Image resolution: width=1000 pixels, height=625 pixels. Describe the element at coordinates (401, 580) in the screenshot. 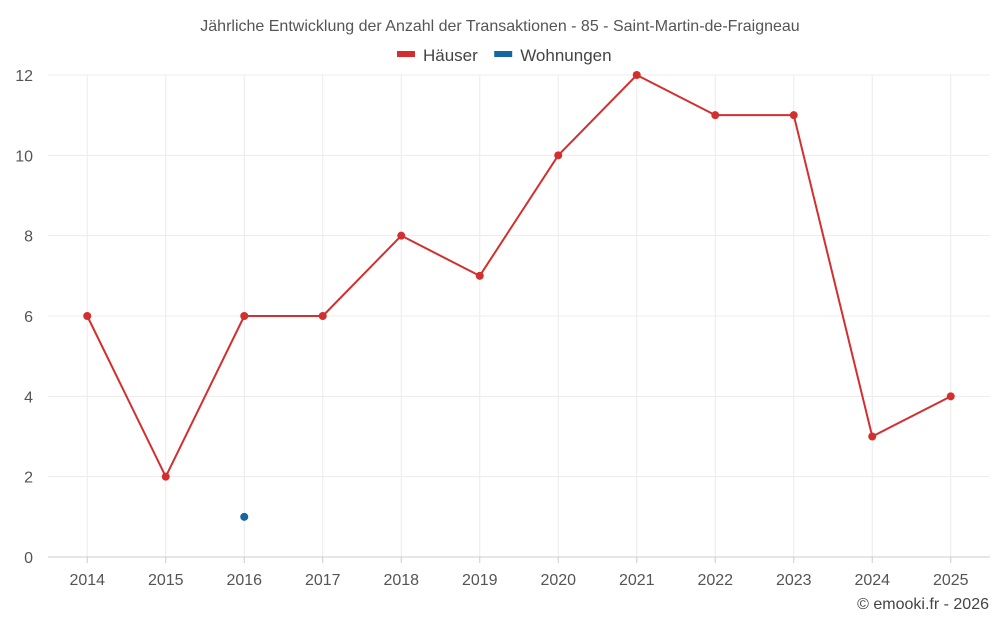

I see `x-tick-label: 2018` at that location.